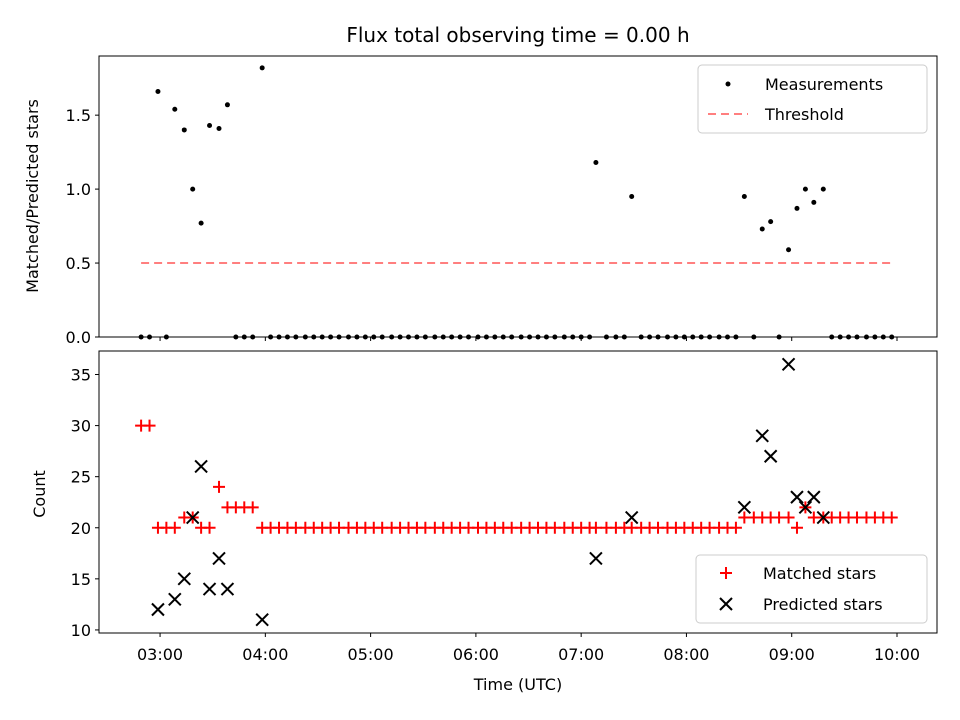 This screenshot has width=960, height=720. What do you see at coordinates (81, 528) in the screenshot?
I see `y-tick-label: 20` at bounding box center [81, 528].